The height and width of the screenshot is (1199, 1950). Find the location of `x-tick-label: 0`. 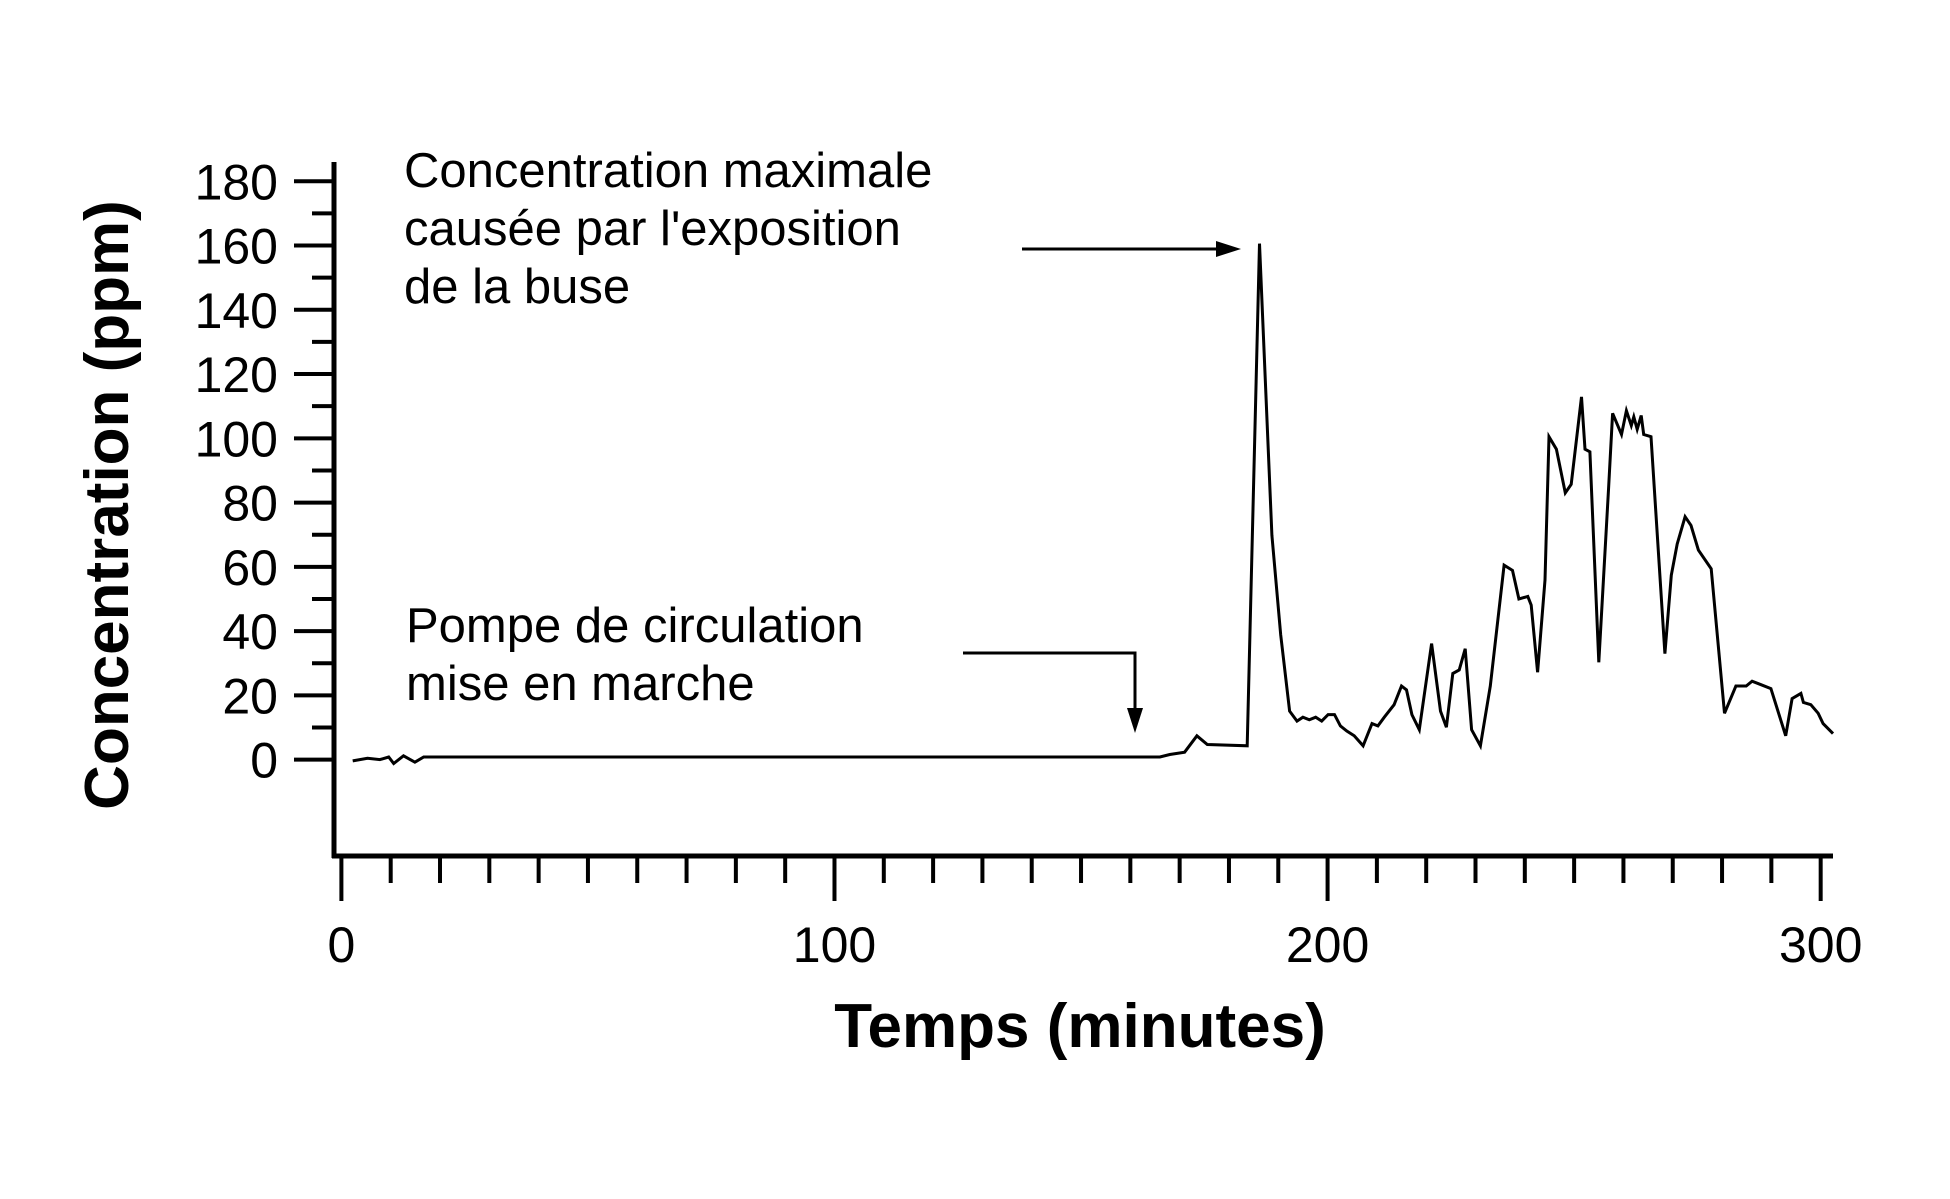

x-tick-label: 0 is located at coordinates (341, 945).